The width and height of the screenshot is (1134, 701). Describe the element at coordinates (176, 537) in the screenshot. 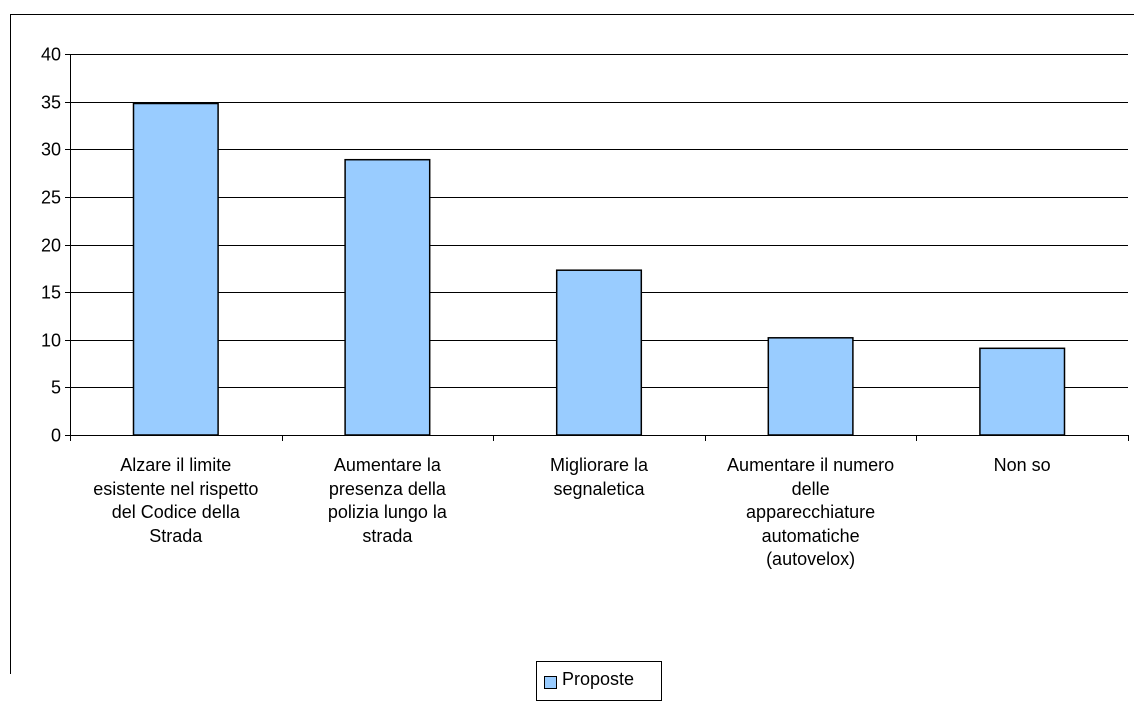

I see `x-category-label-line: Strada` at that location.